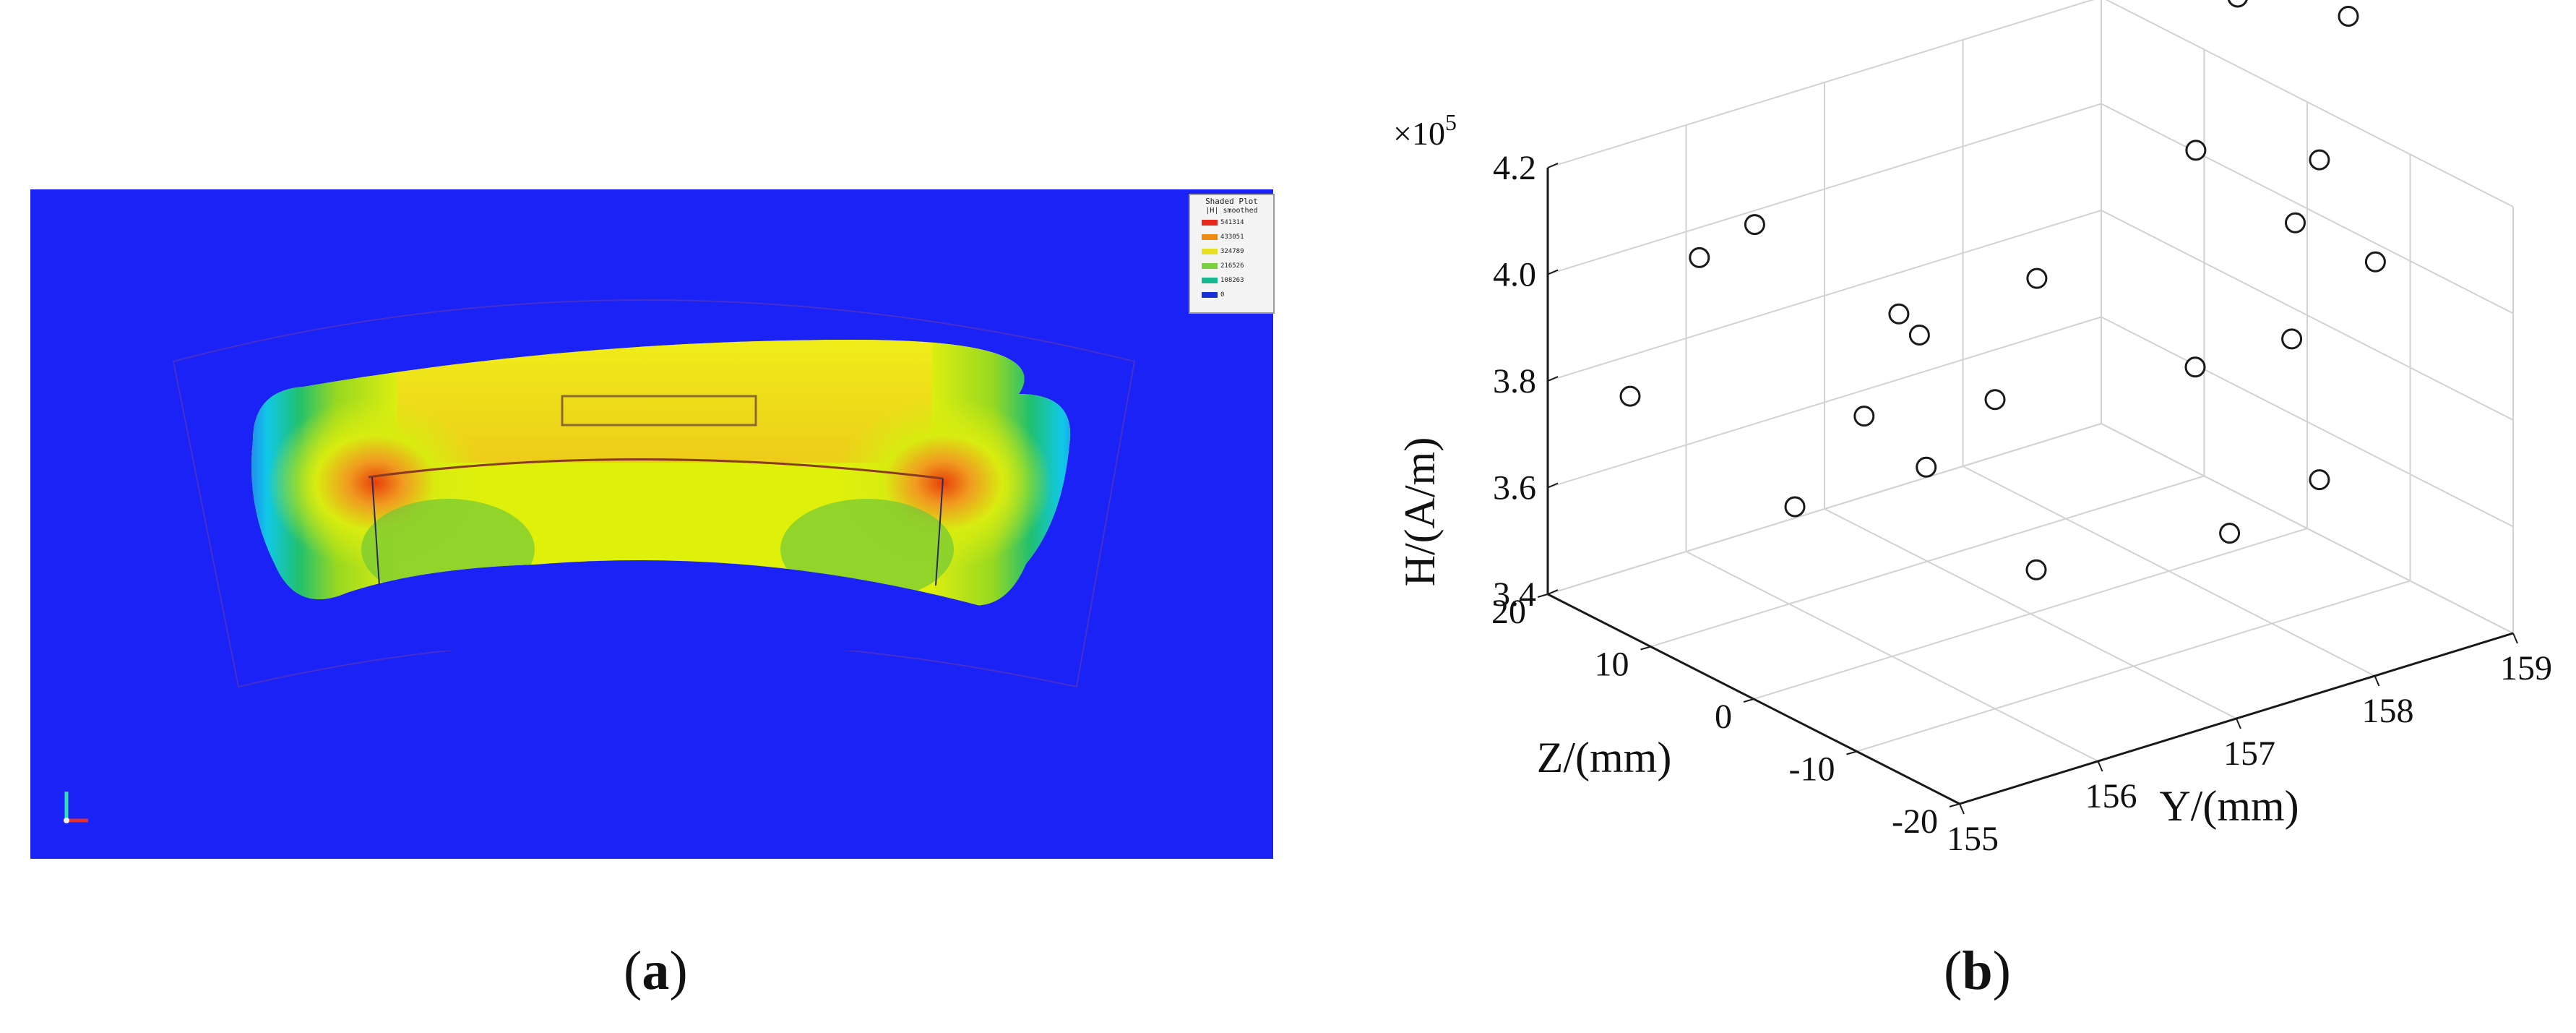 This screenshot has height=1033, width=2576. I want to click on legend-value: 0, so click(1222, 295).